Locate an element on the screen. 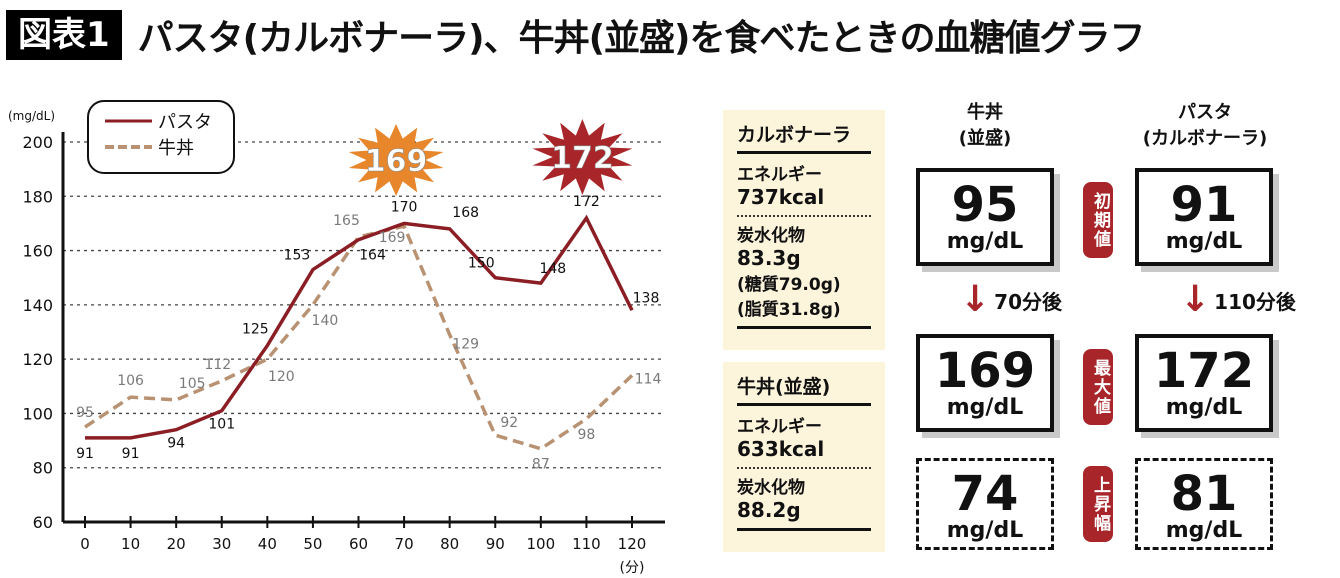 This screenshot has width=1340, height=578. column-subname: (並盛) is located at coordinates (985, 138).